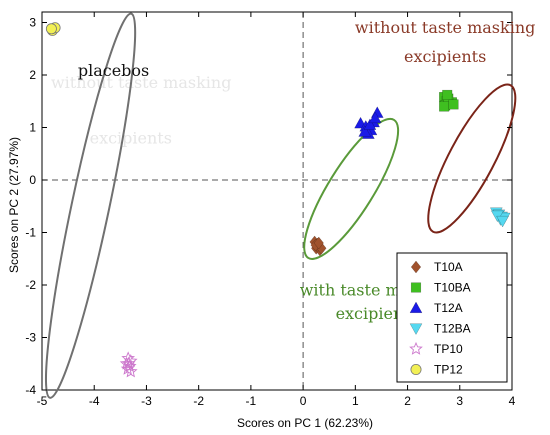 The height and width of the screenshot is (435, 550). I want to click on x-tick-label: -5, so click(42, 401).